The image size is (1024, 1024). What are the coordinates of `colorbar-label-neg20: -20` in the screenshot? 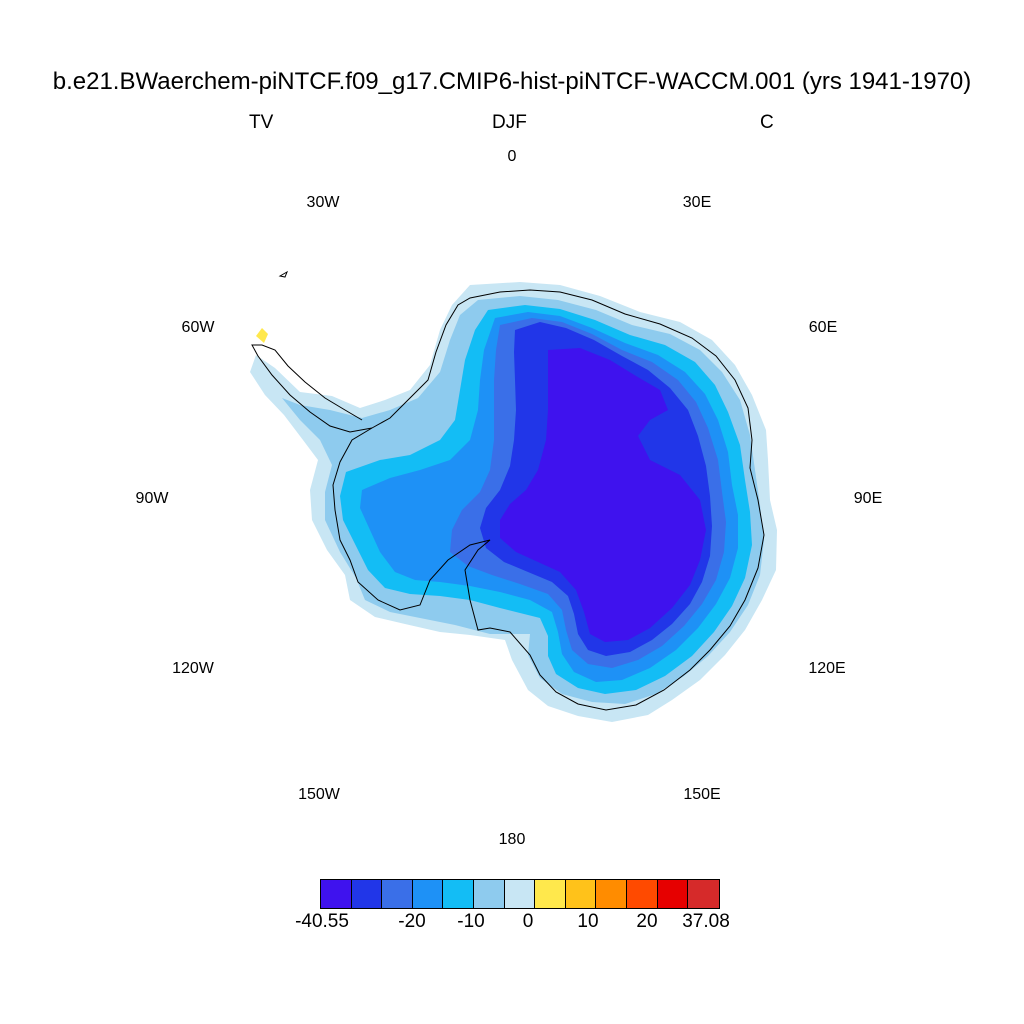 It's located at (412, 921).